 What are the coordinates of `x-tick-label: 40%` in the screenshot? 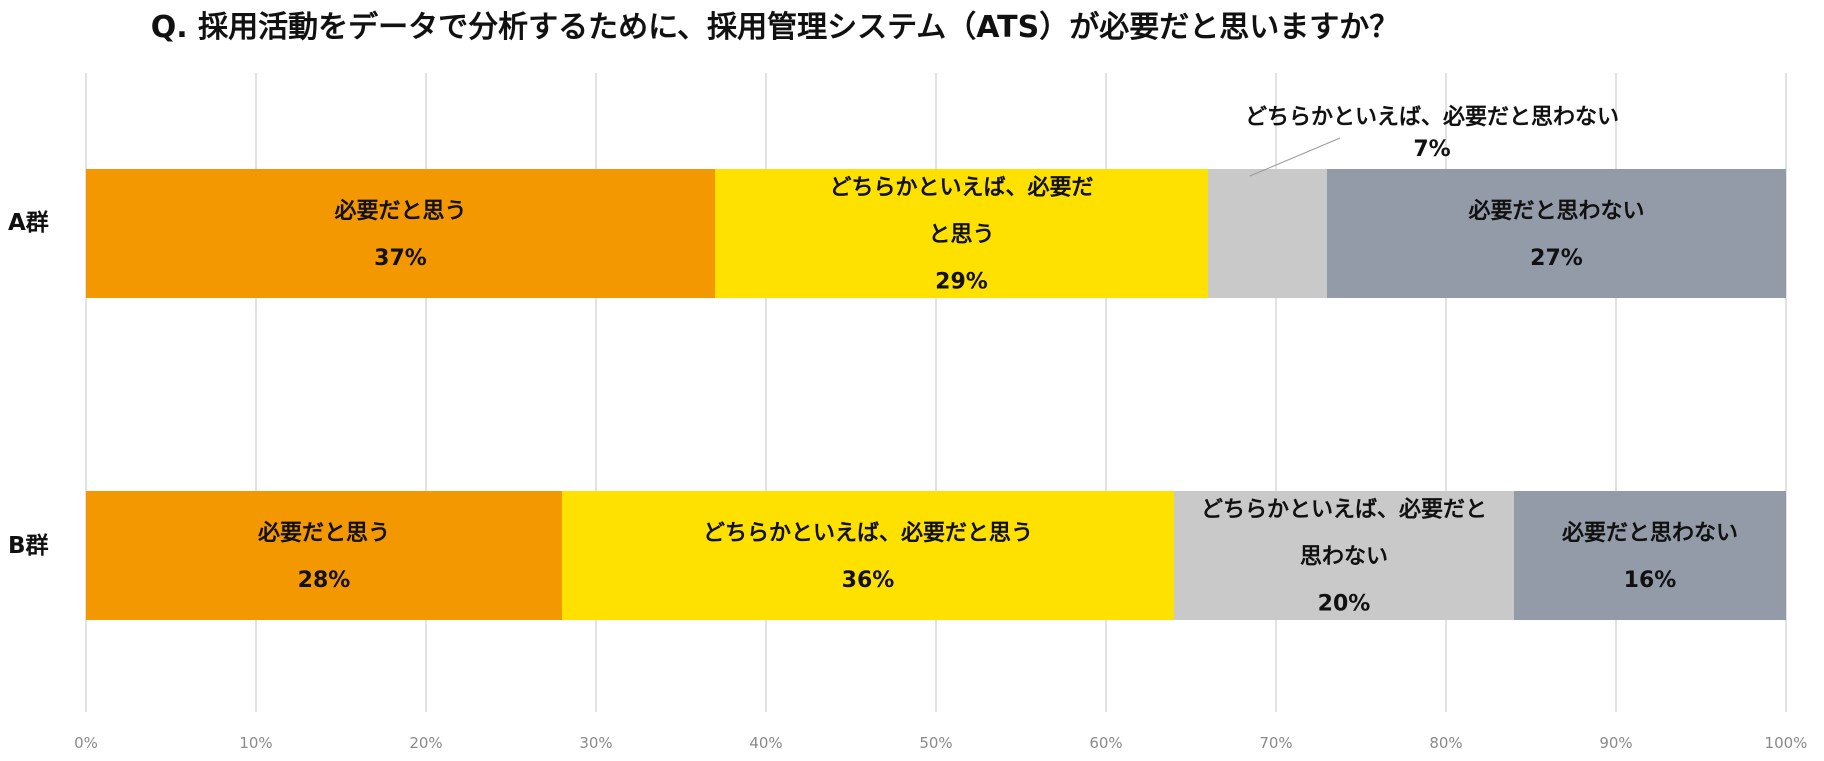 It's located at (765, 743).